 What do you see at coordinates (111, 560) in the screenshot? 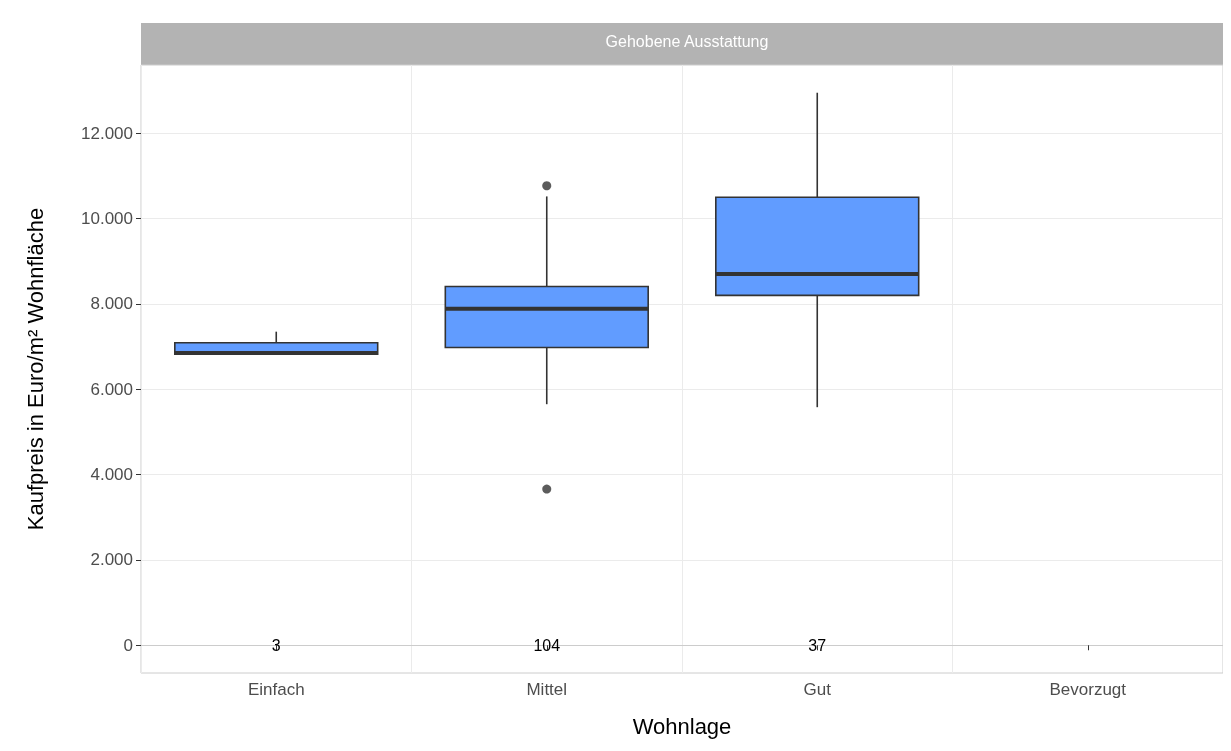
I see `y-tick-label: 2.000` at bounding box center [111, 560].